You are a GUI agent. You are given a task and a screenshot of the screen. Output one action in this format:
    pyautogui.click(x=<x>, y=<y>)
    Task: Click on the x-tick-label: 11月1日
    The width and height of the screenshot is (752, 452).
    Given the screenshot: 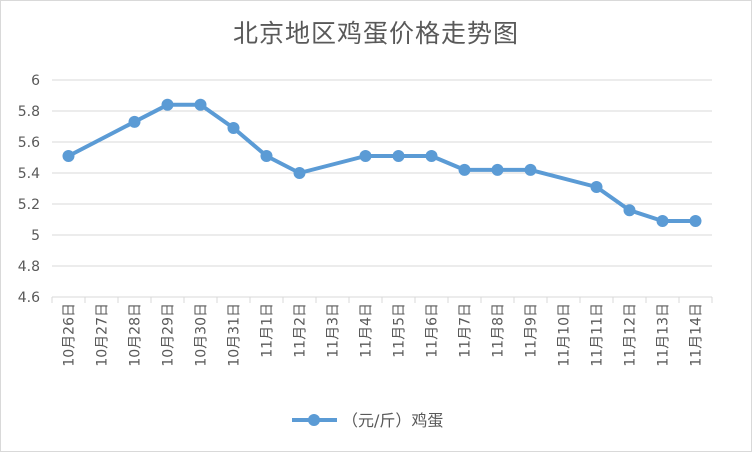 What is the action you would take?
    pyautogui.click(x=268, y=330)
    